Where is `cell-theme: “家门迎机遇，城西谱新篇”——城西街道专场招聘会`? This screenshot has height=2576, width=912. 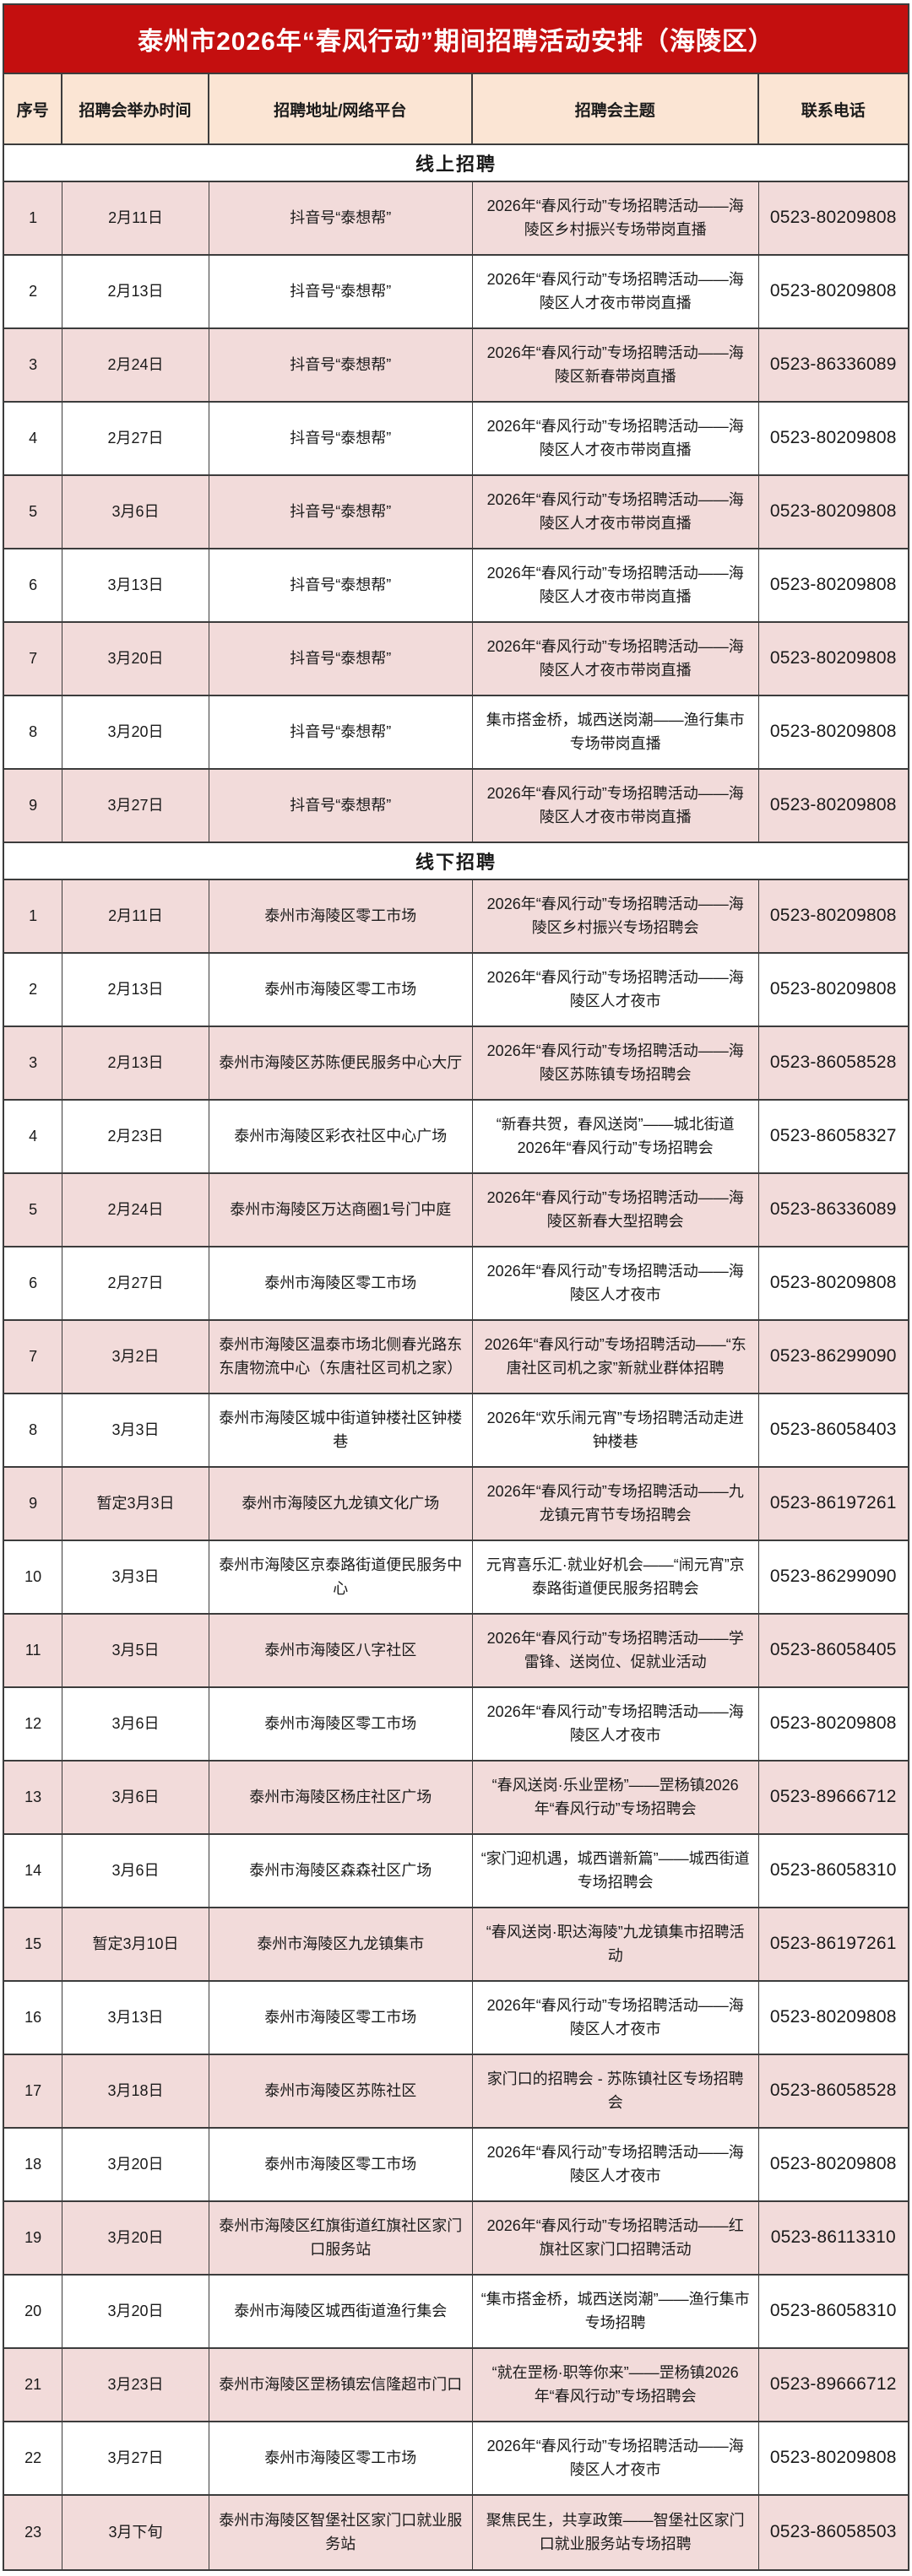 cell-theme: “家门迎机遇，城西谱新篇”——城西街道专场招聘会 is located at coordinates (616, 1871).